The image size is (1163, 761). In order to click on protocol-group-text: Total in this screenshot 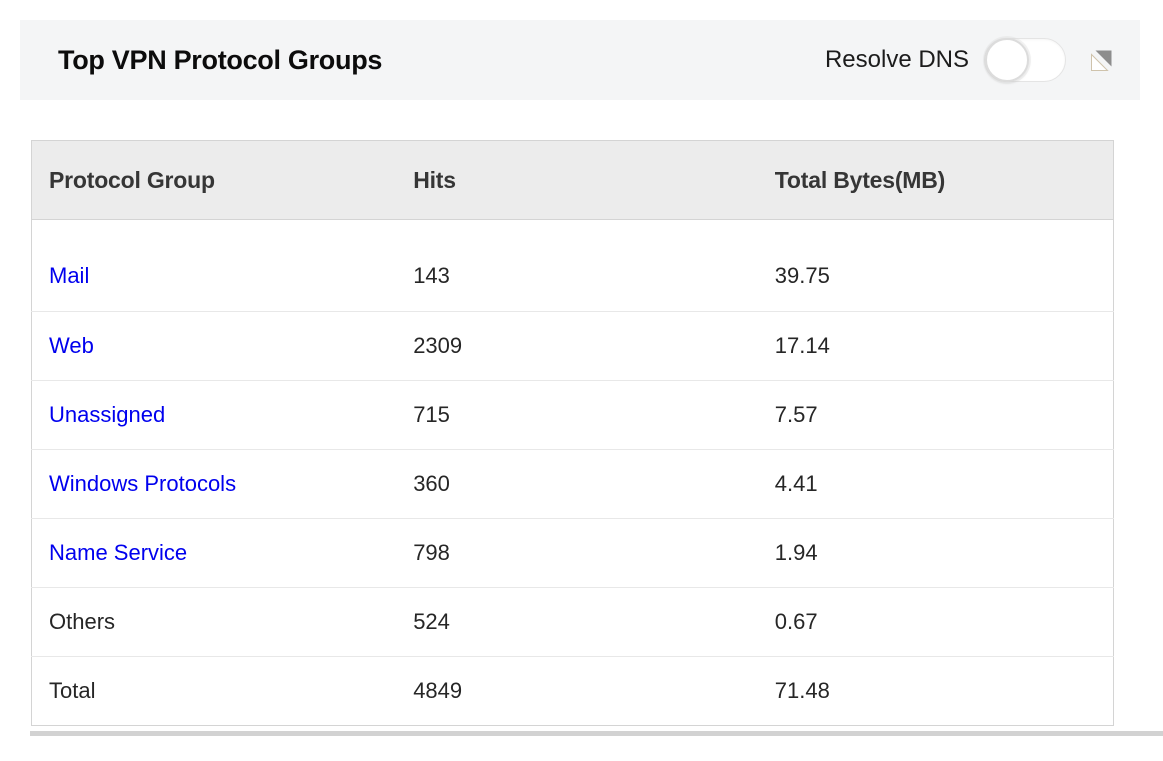, I will do `click(72, 690)`.